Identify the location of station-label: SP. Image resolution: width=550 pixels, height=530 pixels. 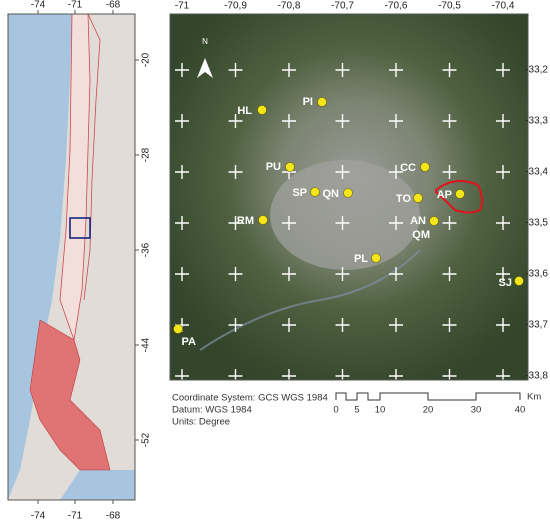
(299, 193).